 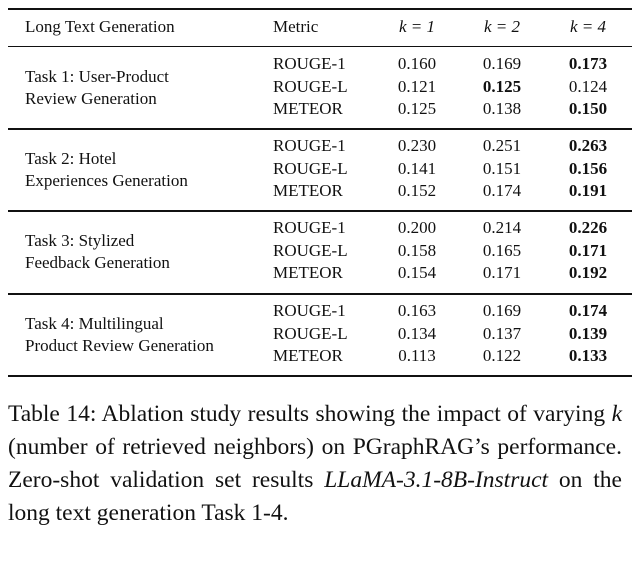 I want to click on task-name: Experiences Generation, so click(x=106, y=180).